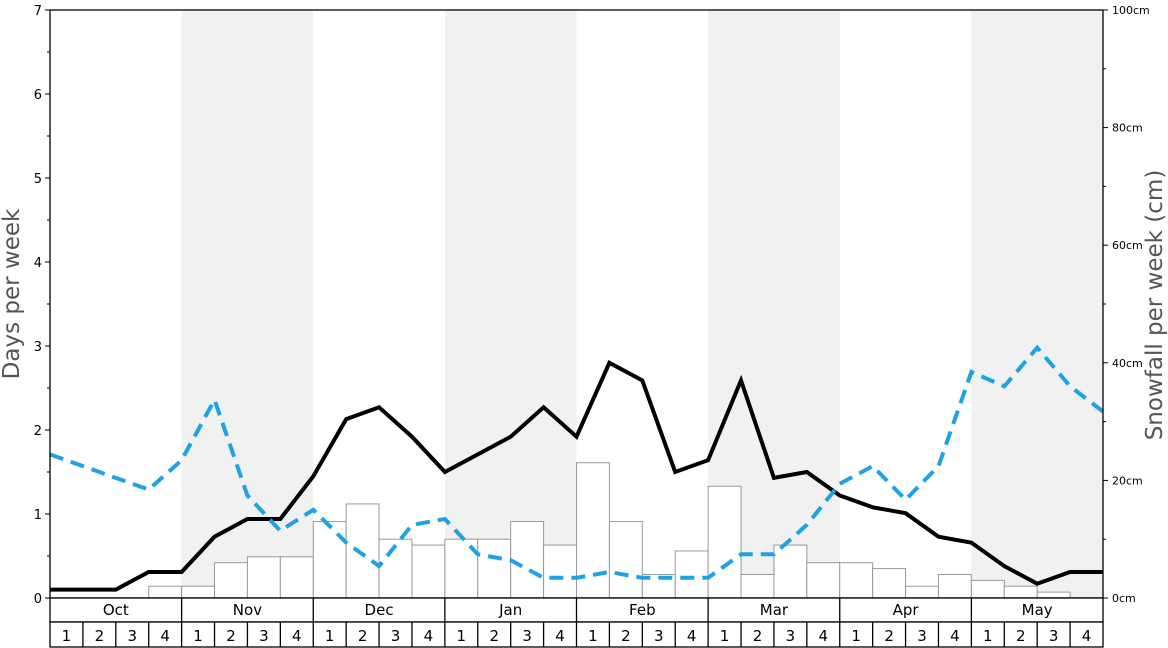  What do you see at coordinates (1127, 363) in the screenshot?
I see `right-tick-label: 40cm` at bounding box center [1127, 363].